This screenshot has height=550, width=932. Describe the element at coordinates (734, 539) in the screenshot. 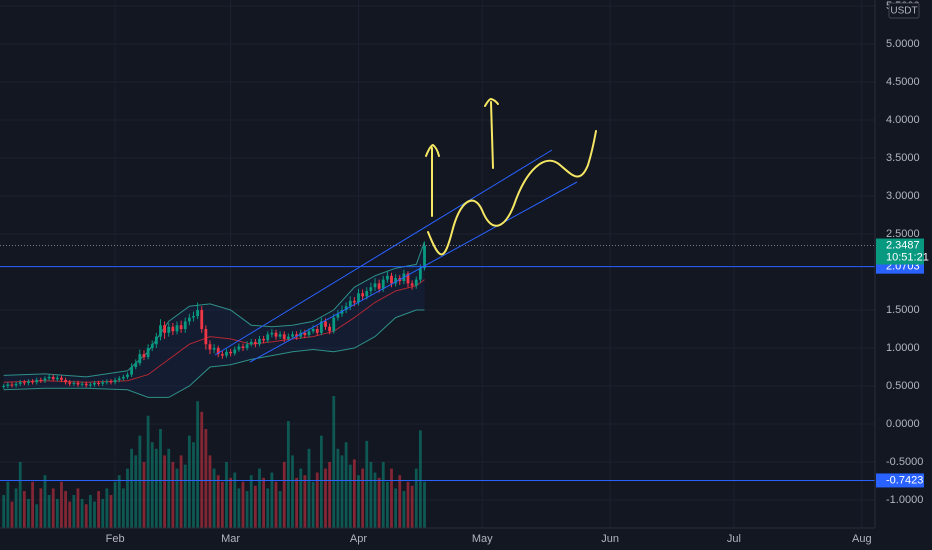

I see `x-tick-label: Jul` at that location.